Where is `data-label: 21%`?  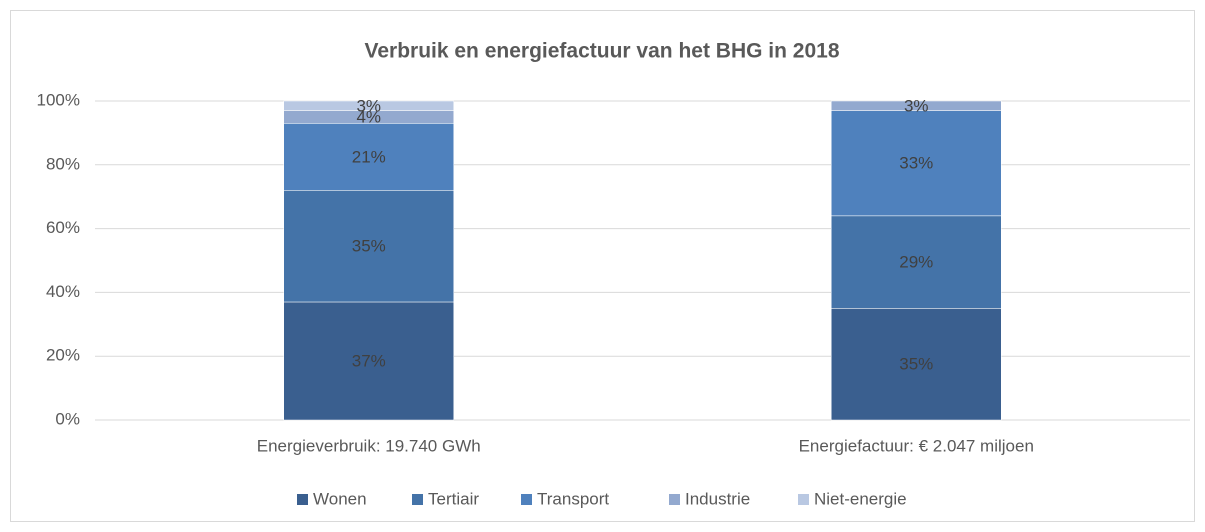
data-label: 21% is located at coordinates (369, 156).